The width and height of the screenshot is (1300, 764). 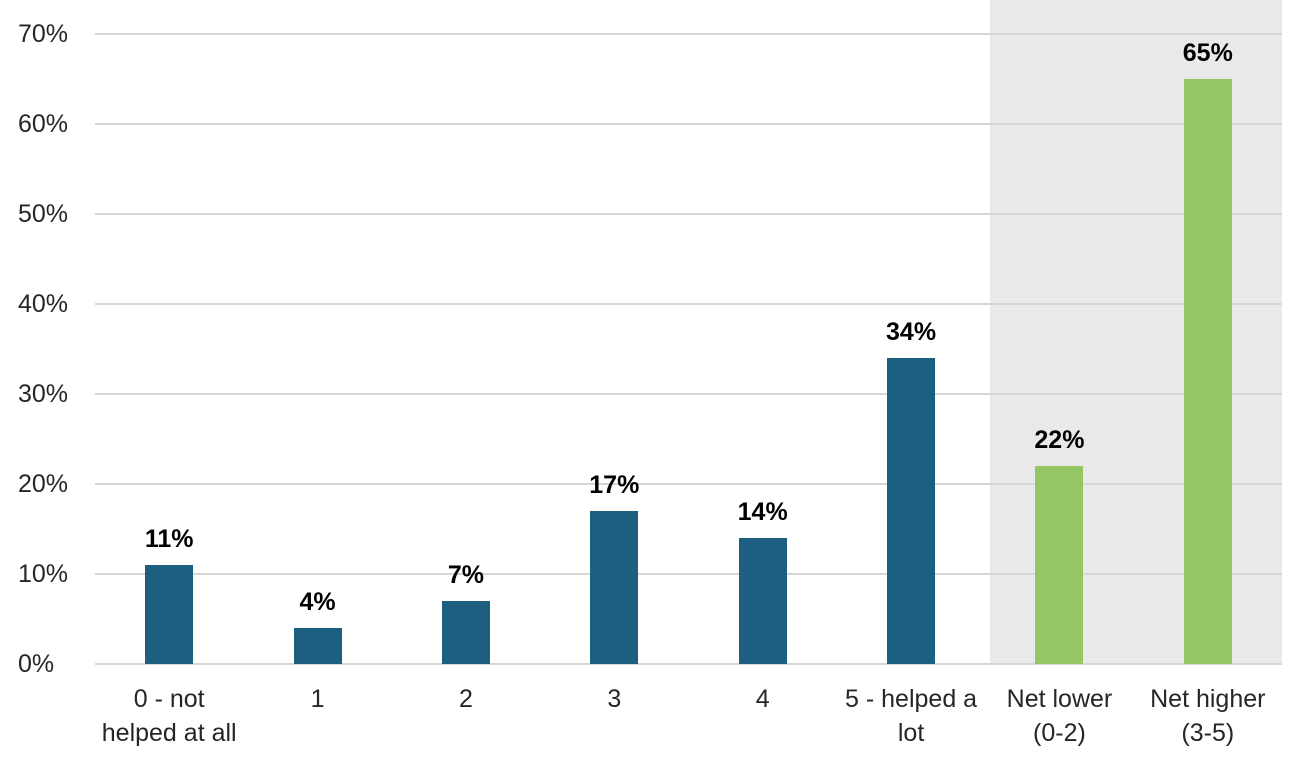 I want to click on bar-value-label-net-higher-3-5: 65%, so click(x=1207, y=53).